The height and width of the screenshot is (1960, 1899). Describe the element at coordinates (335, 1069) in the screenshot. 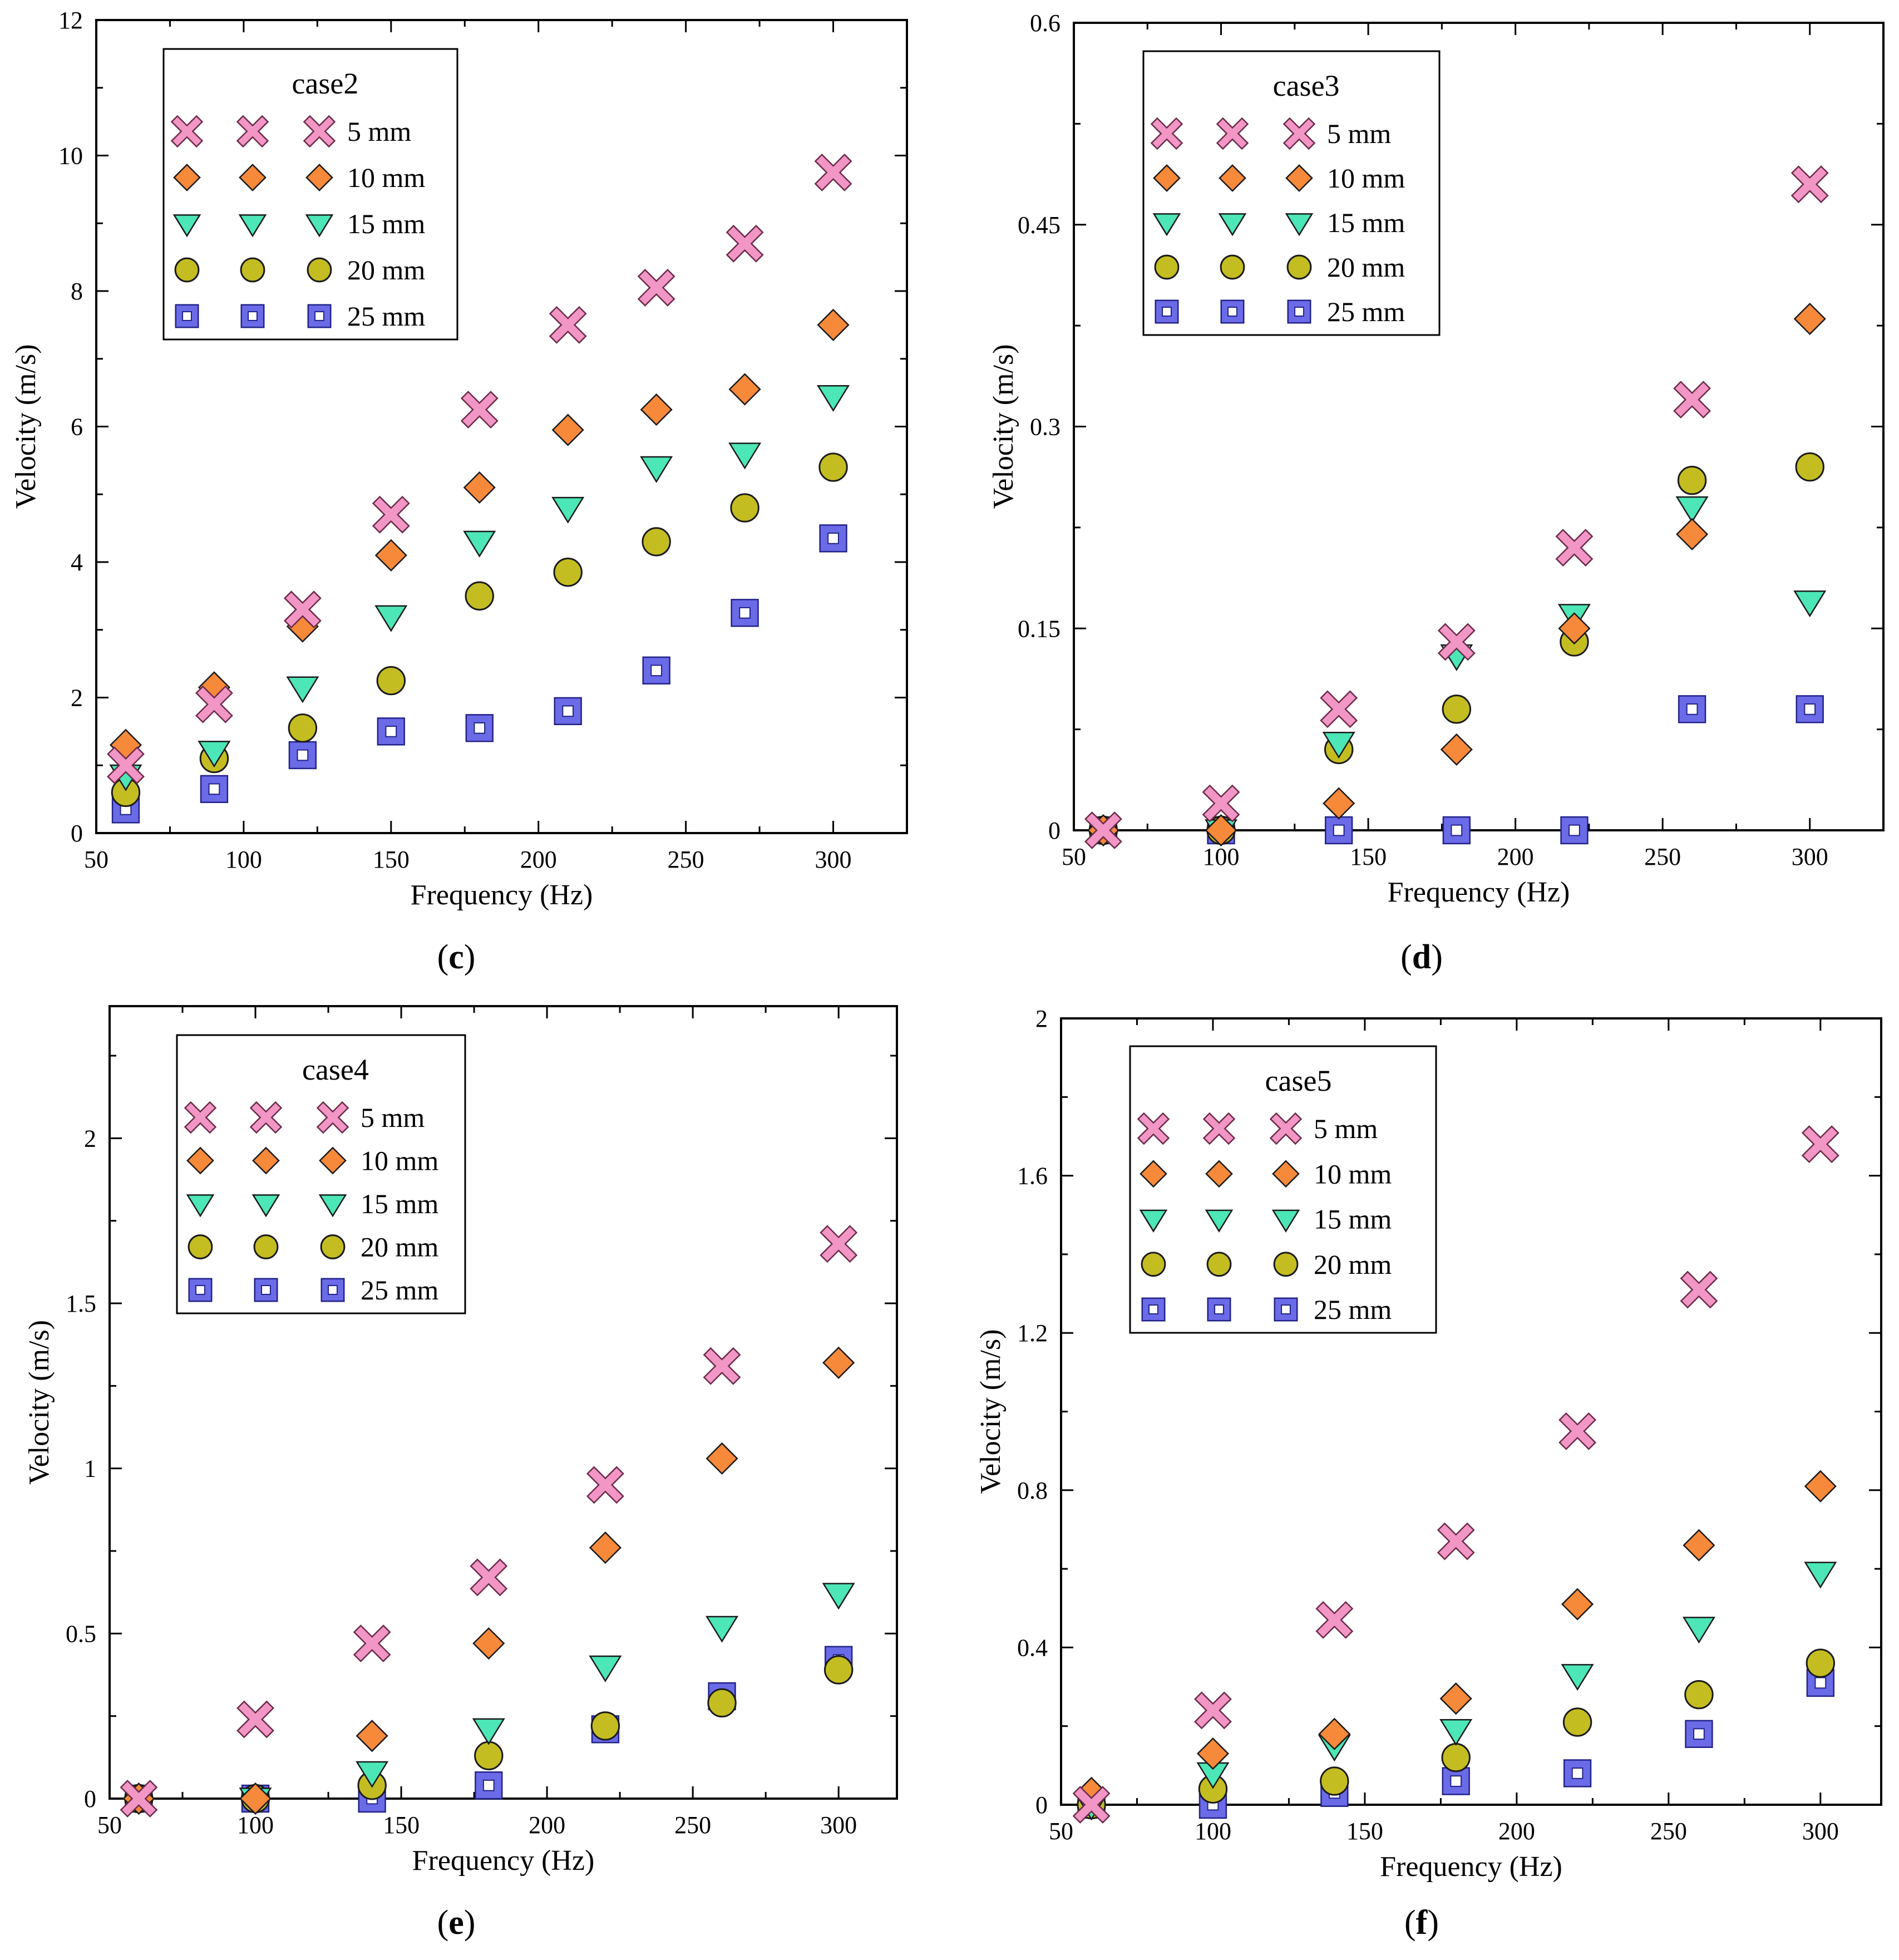

I see `legend-title: case4` at that location.